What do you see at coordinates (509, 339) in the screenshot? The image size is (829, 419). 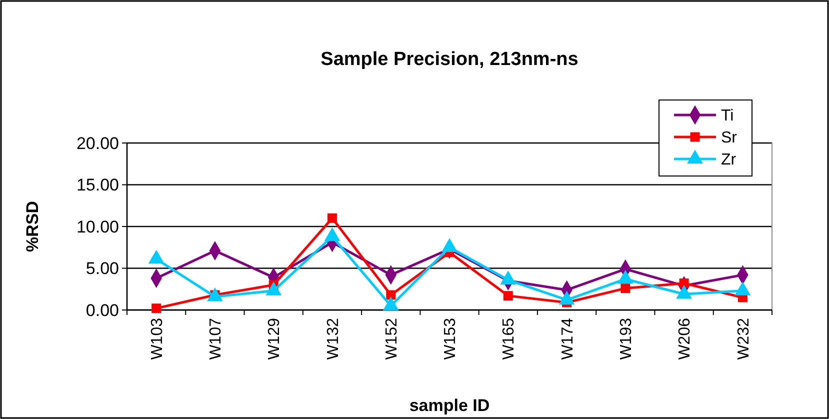 I see `x-tick-label: W165` at bounding box center [509, 339].